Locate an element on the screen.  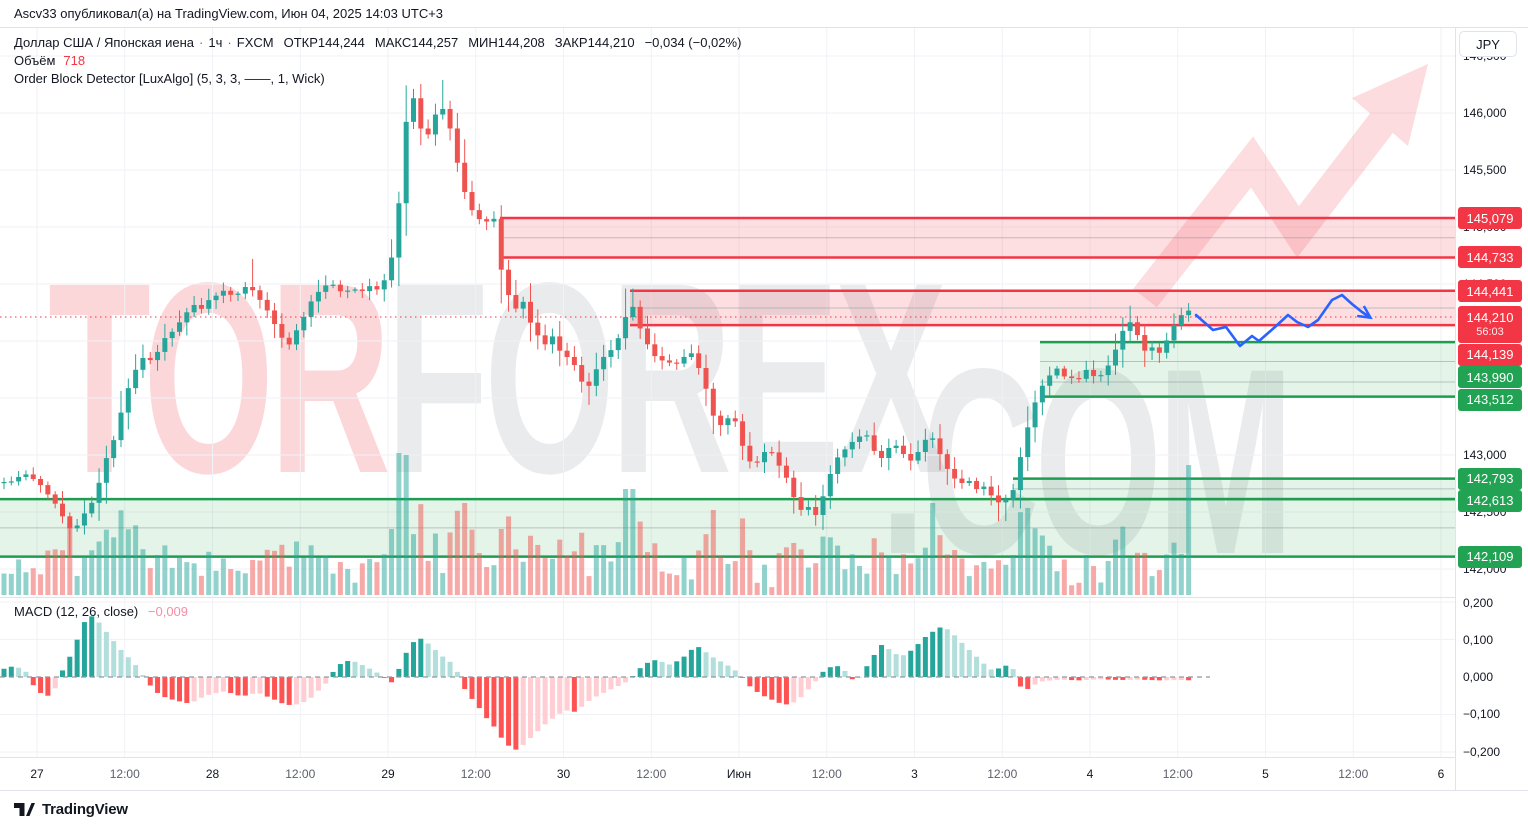
macd-title: MACD (12, 26, close) is located at coordinates (76, 611).